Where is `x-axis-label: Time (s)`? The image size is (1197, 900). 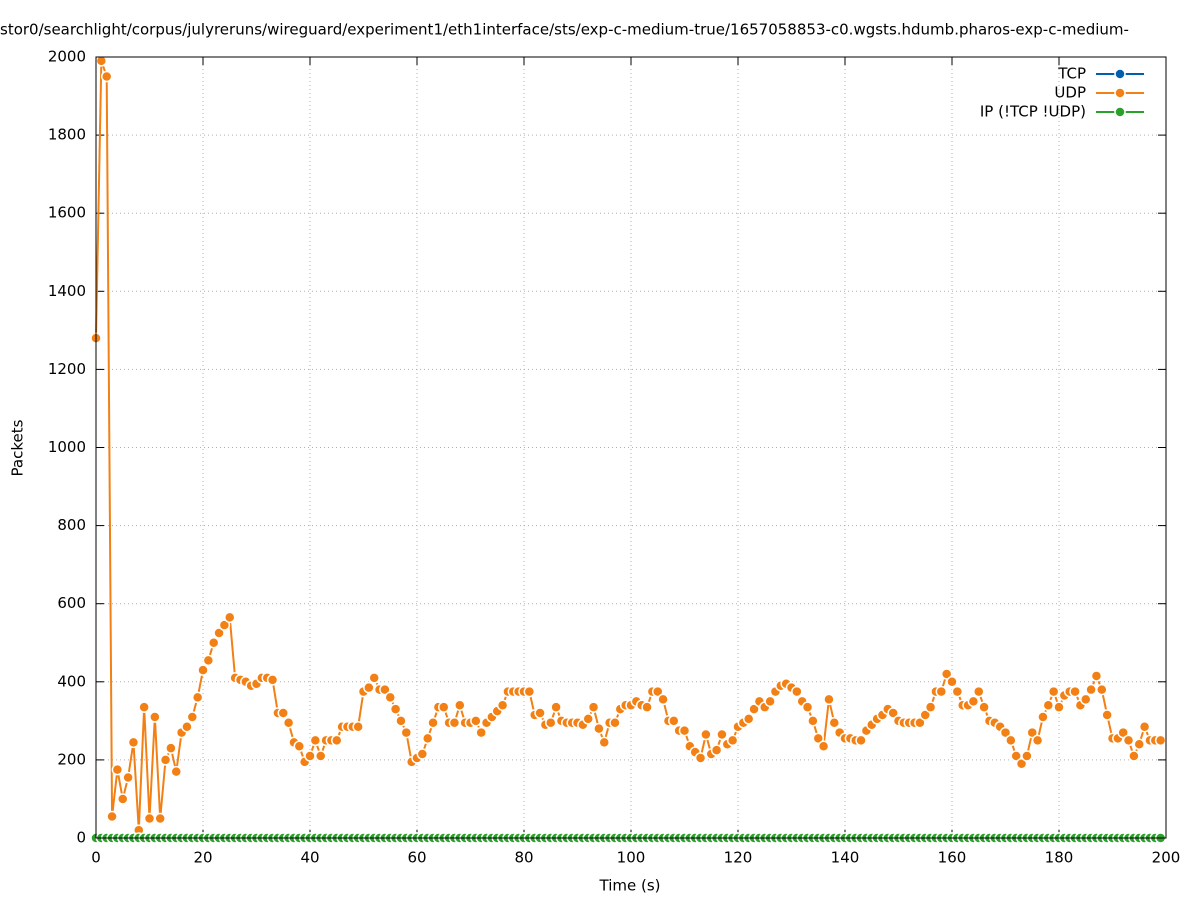
x-axis-label: Time (s) is located at coordinates (630, 886).